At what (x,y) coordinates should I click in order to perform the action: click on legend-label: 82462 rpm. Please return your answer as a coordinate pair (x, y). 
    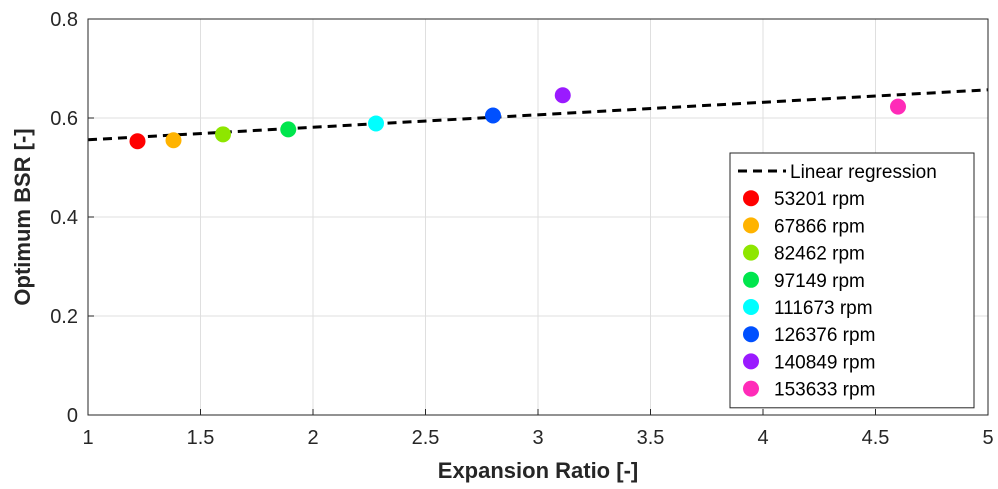
    Looking at the image, I should click on (819, 254).